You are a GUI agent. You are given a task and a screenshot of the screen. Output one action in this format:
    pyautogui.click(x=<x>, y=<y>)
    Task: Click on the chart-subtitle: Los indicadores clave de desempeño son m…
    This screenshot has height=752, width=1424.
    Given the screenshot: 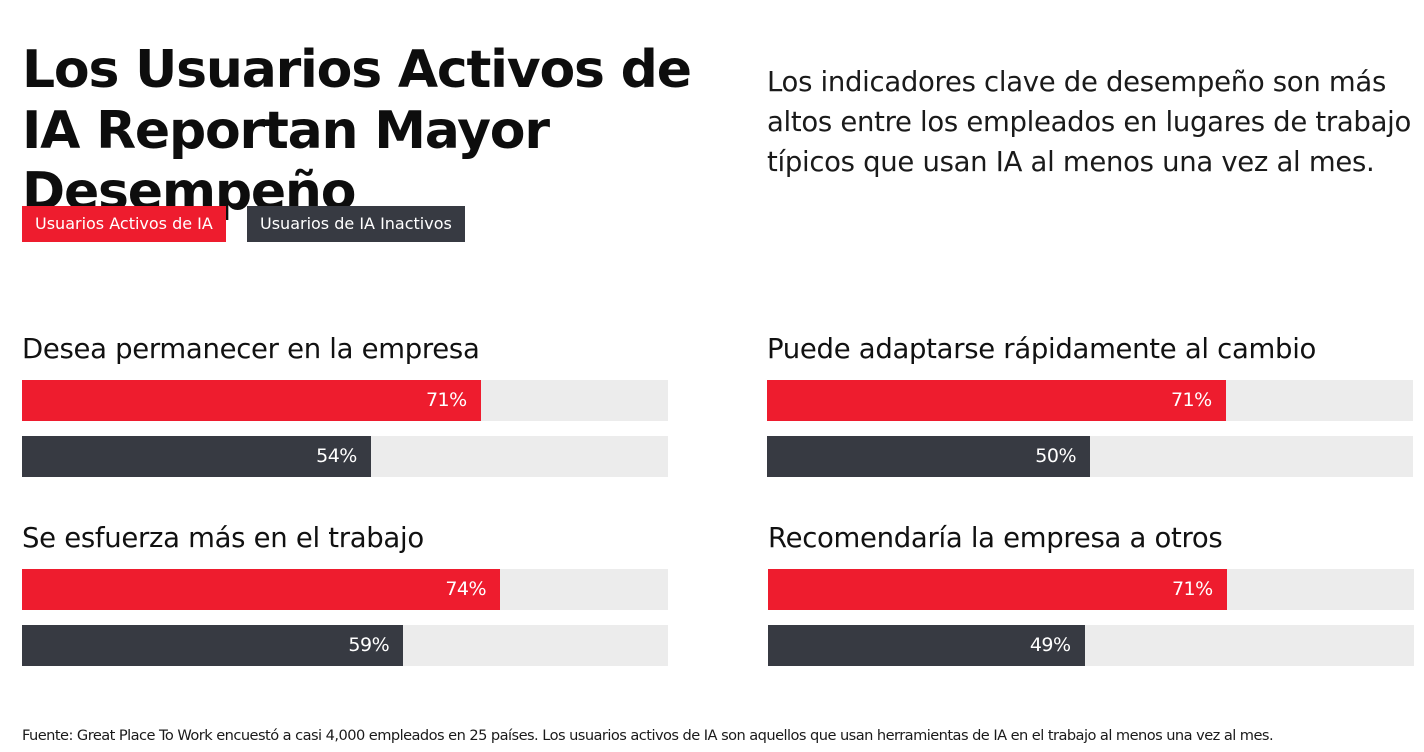 What is the action you would take?
    pyautogui.click(x=1089, y=122)
    